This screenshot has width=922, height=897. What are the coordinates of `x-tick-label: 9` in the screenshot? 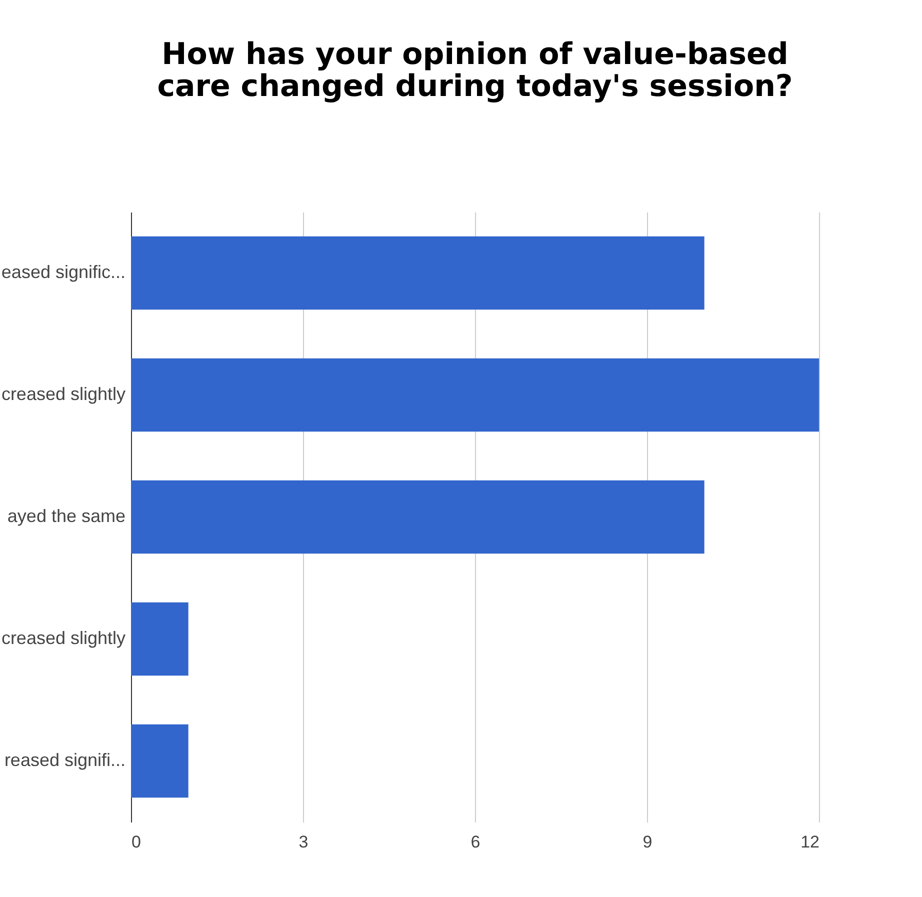 It's located at (647, 842).